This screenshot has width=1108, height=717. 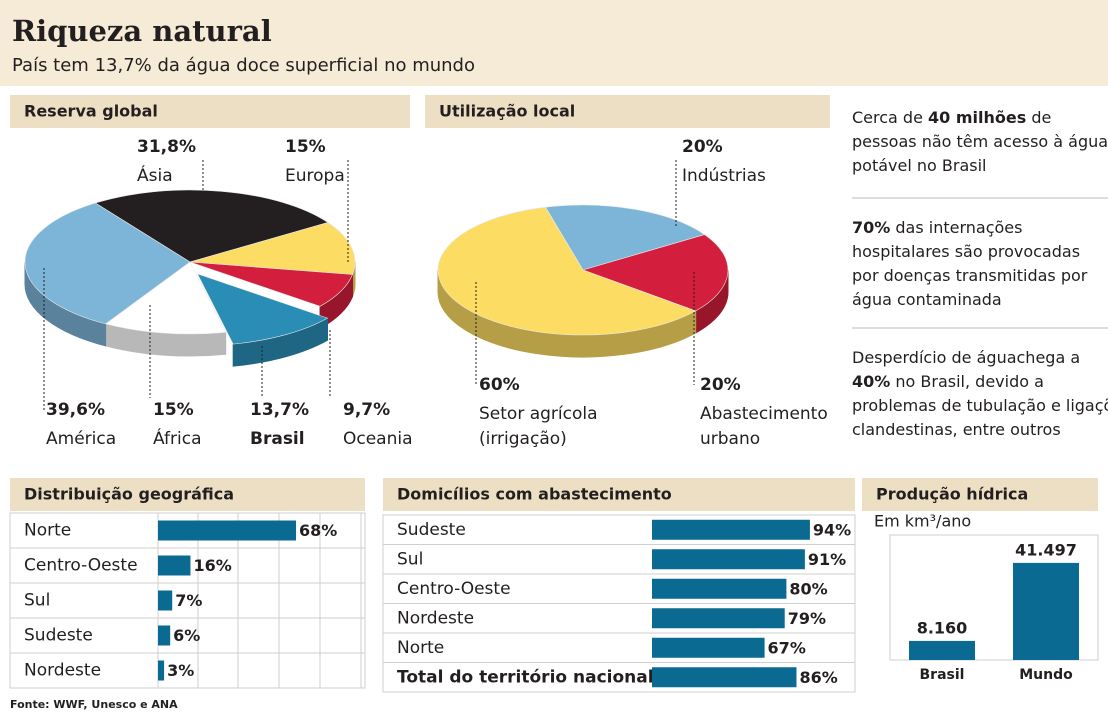 I want to click on category-label: Europa, so click(x=315, y=176).